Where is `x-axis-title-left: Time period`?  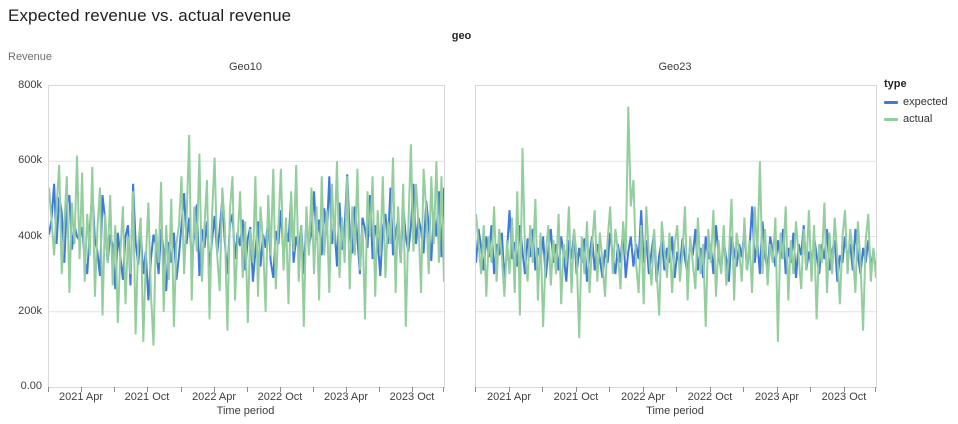
x-axis-title-left: Time period is located at coordinates (245, 411).